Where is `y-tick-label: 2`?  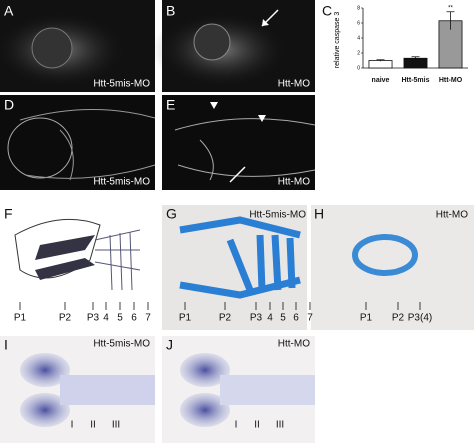
y-tick-label: 2 is located at coordinates (358, 53).